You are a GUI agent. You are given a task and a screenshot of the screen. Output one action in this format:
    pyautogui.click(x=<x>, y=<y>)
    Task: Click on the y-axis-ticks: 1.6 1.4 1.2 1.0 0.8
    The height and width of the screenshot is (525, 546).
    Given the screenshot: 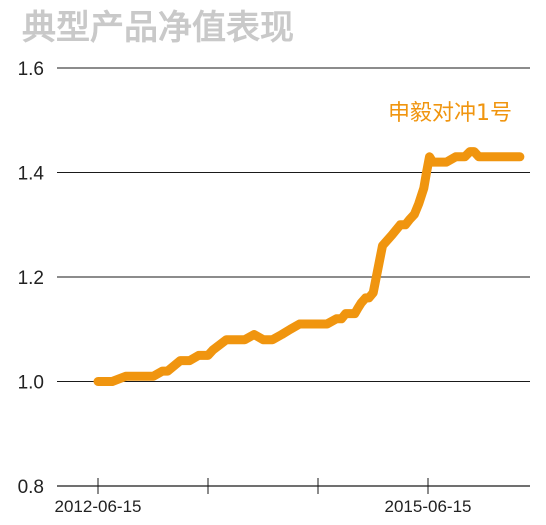 What is the action you would take?
    pyautogui.click(x=31, y=278)
    